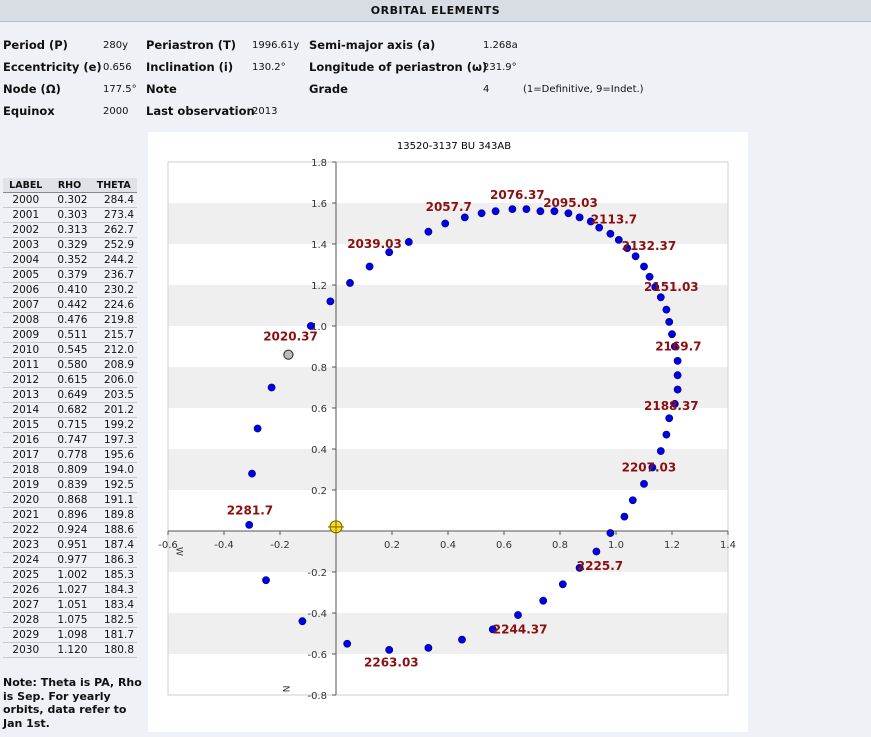 This screenshot has width=871, height=737. I want to click on table-row: 2024 0.977 186.3, so click(70, 560).